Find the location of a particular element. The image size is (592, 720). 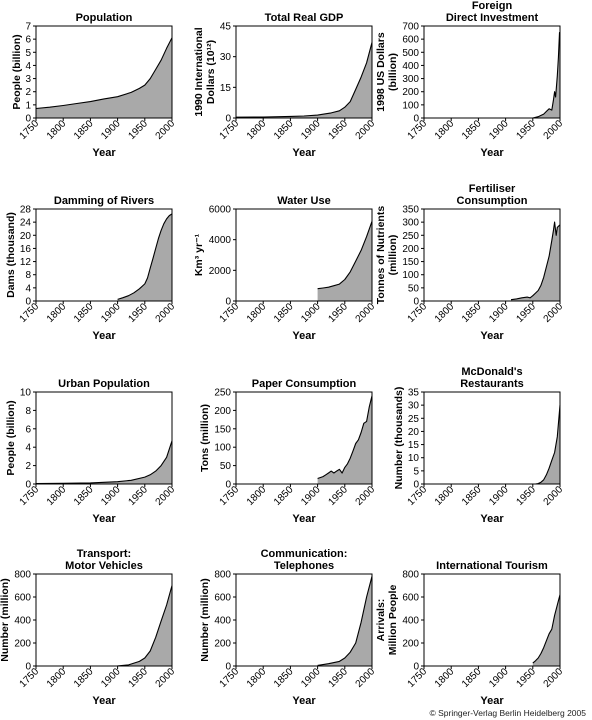

y-tick-label: 350 is located at coordinates (410, 210).